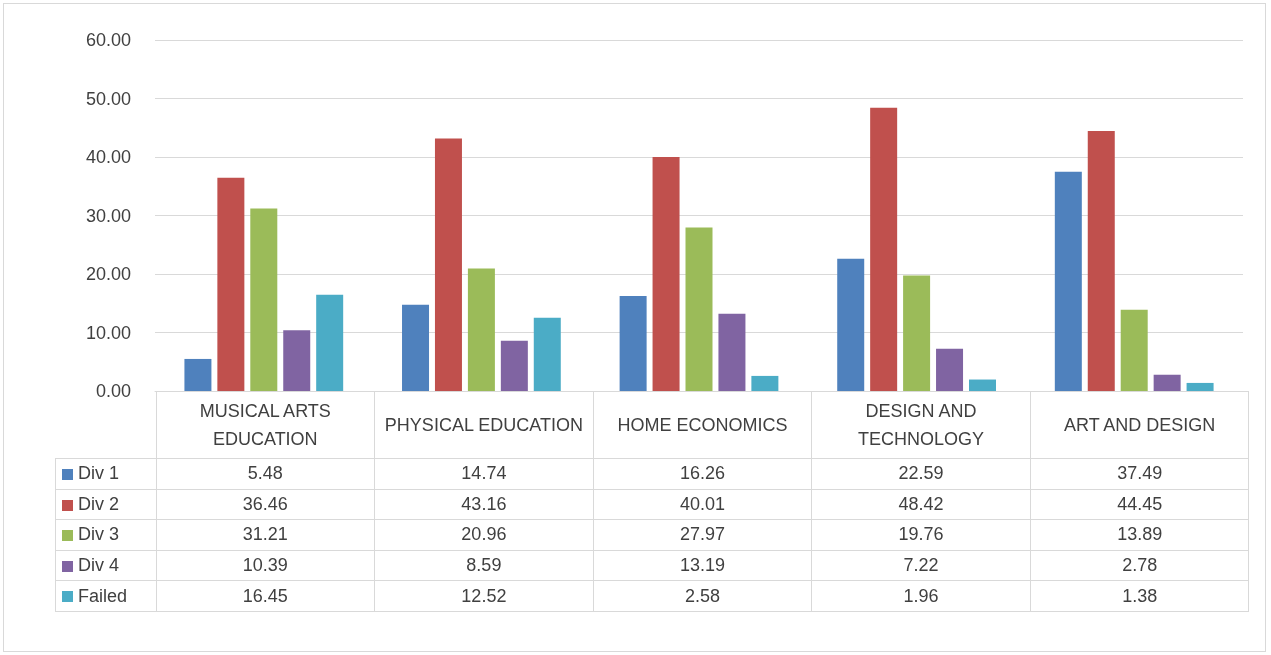 This screenshot has height=655, width=1271. I want to click on data-label: 13.19, so click(702, 565).